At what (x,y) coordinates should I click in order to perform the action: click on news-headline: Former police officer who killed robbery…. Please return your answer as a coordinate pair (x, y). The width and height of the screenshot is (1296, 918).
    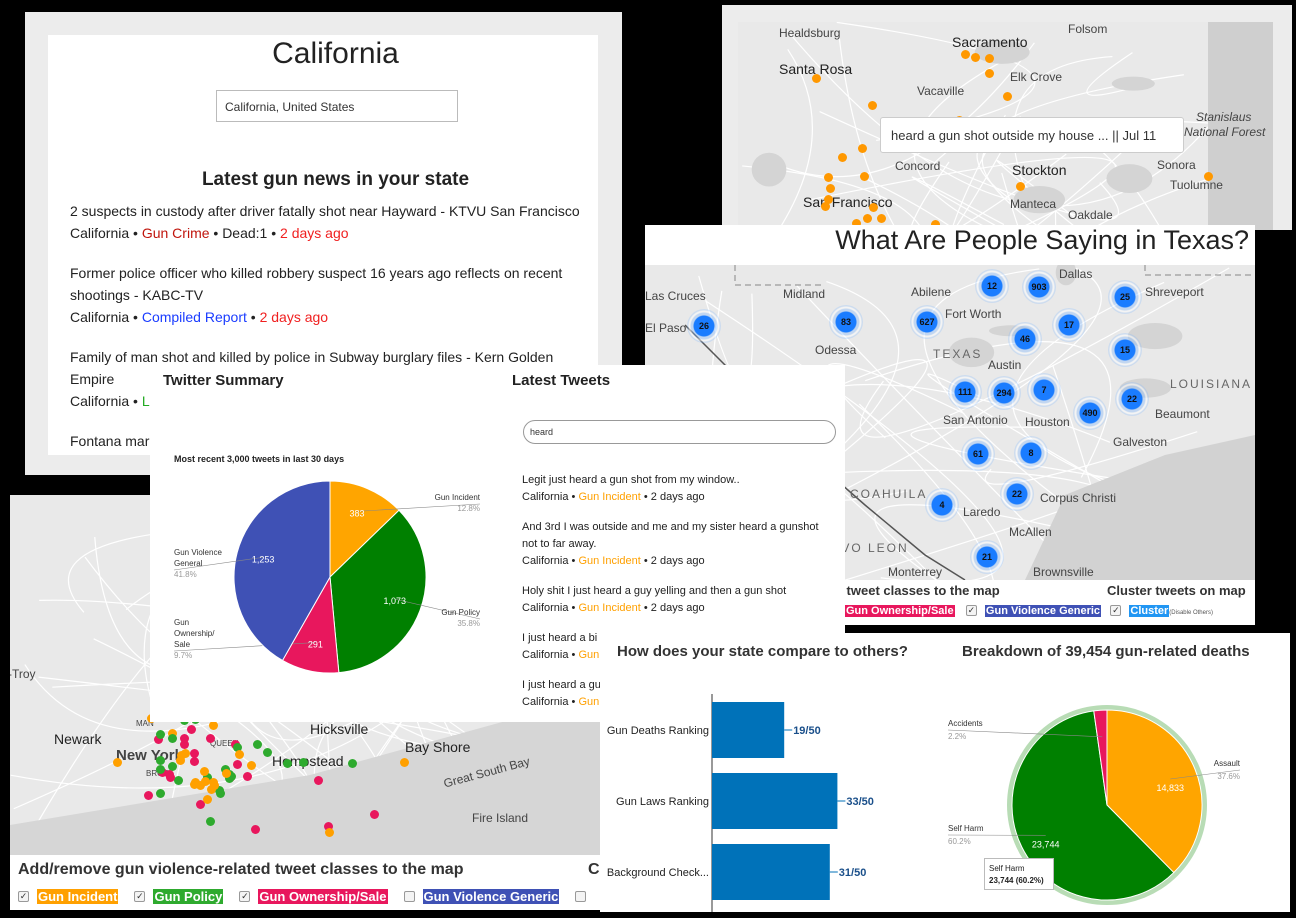
    Looking at the image, I should click on (316, 284).